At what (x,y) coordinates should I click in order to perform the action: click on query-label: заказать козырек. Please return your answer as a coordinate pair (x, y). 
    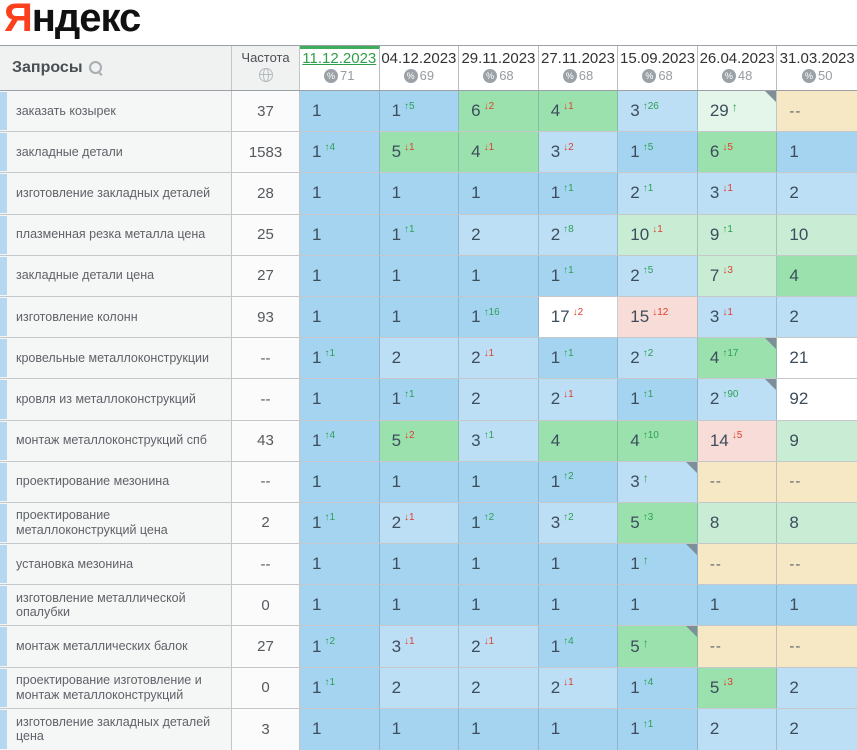
    Looking at the image, I should click on (116, 111).